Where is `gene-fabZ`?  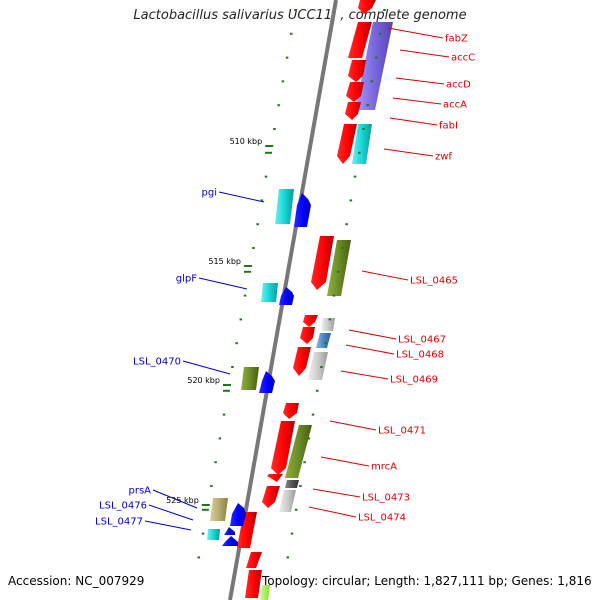
gene-fabZ is located at coordinates (367, 7).